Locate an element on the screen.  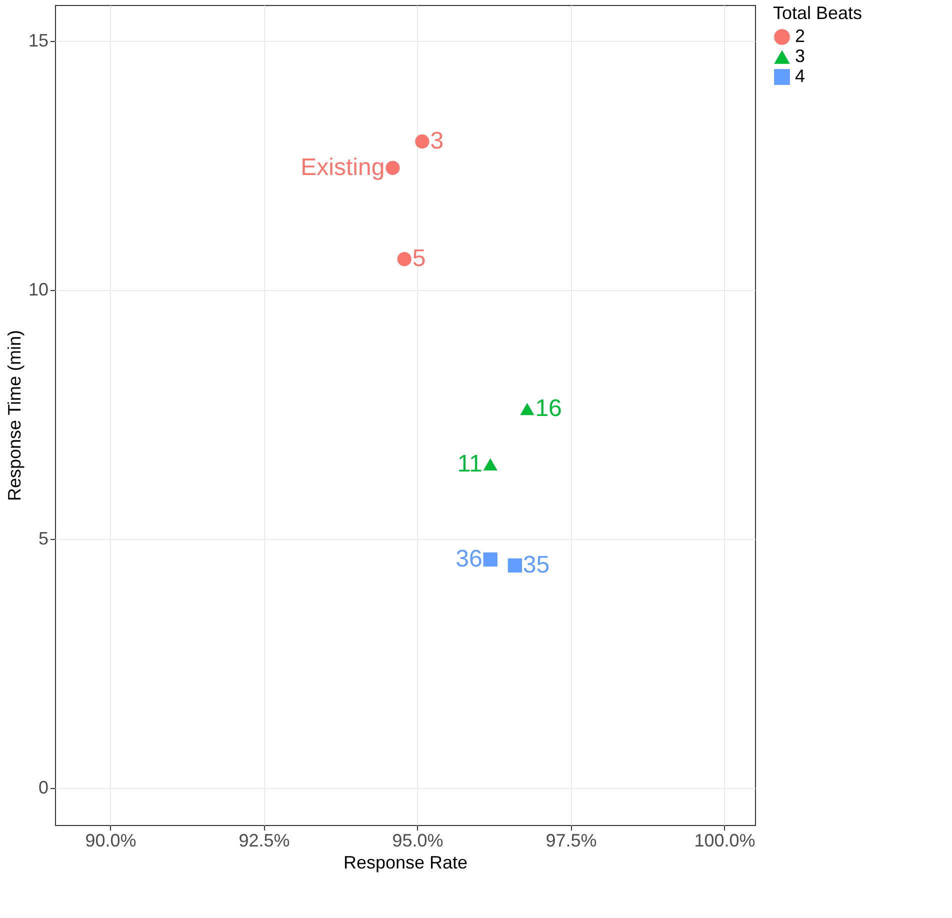
annotation: Existing is located at coordinates (342, 167).